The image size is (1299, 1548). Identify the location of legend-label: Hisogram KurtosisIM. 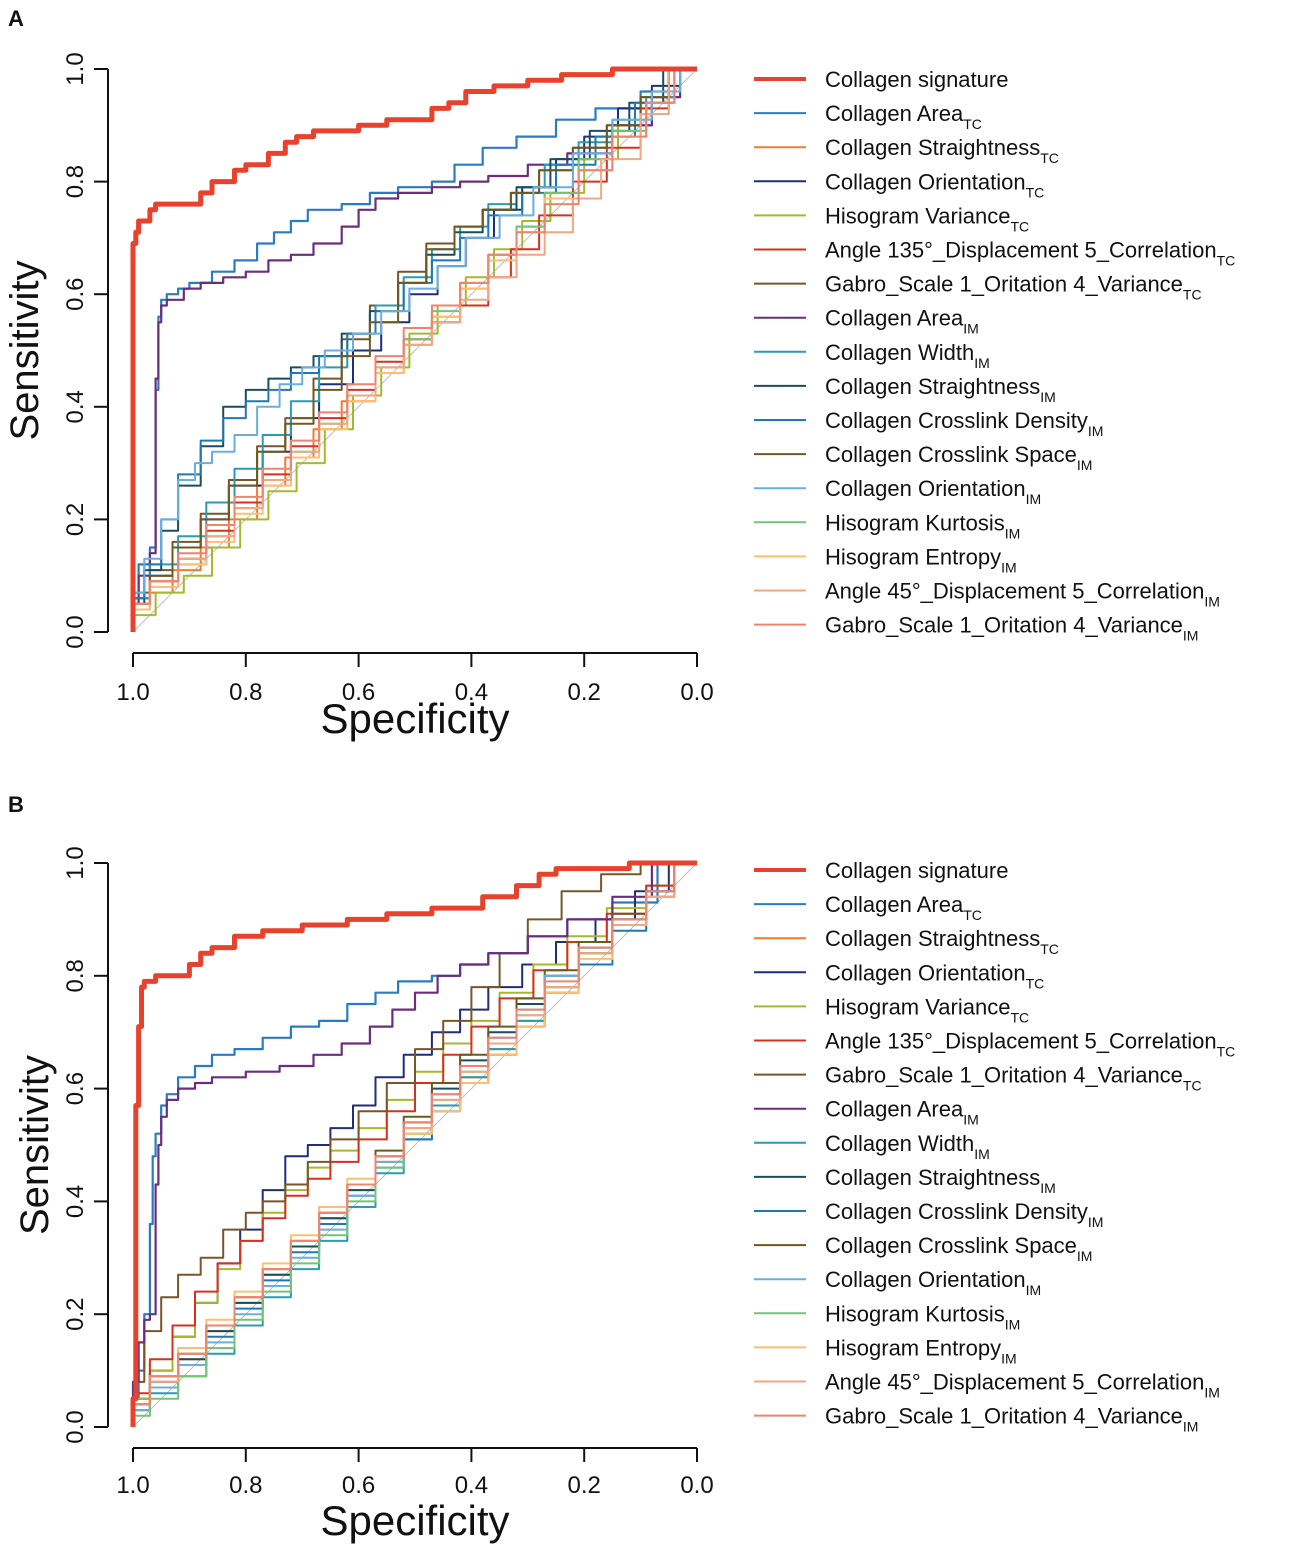
(922, 525).